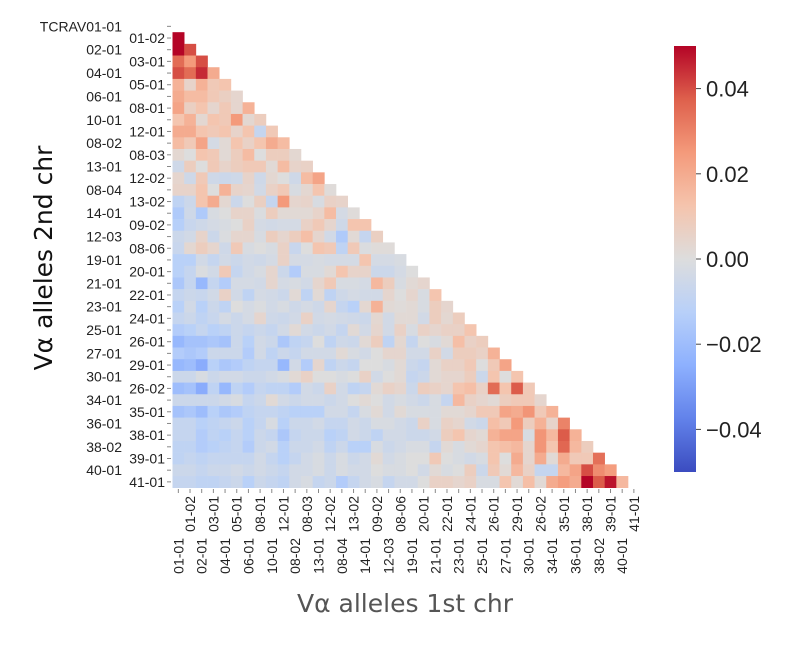 The height and width of the screenshot is (663, 790). I want to click on colorbar-tick-label: 0.00, so click(727, 259).